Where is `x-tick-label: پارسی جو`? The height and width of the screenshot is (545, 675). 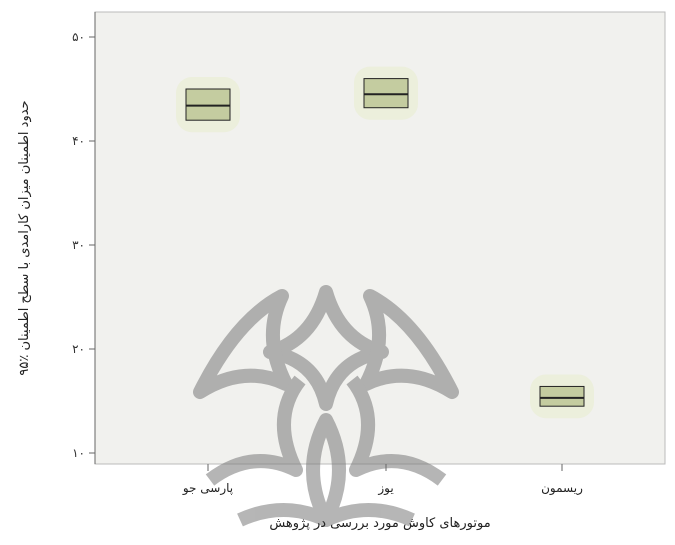 x-tick-label: پارسی جو is located at coordinates (207, 488).